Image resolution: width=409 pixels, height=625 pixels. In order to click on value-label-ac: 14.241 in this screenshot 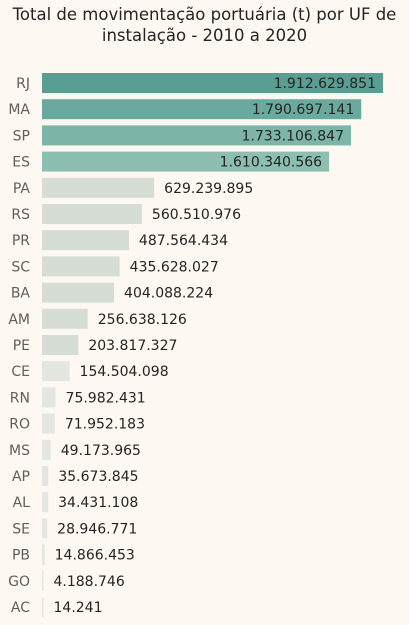, I will do `click(78, 608)`.